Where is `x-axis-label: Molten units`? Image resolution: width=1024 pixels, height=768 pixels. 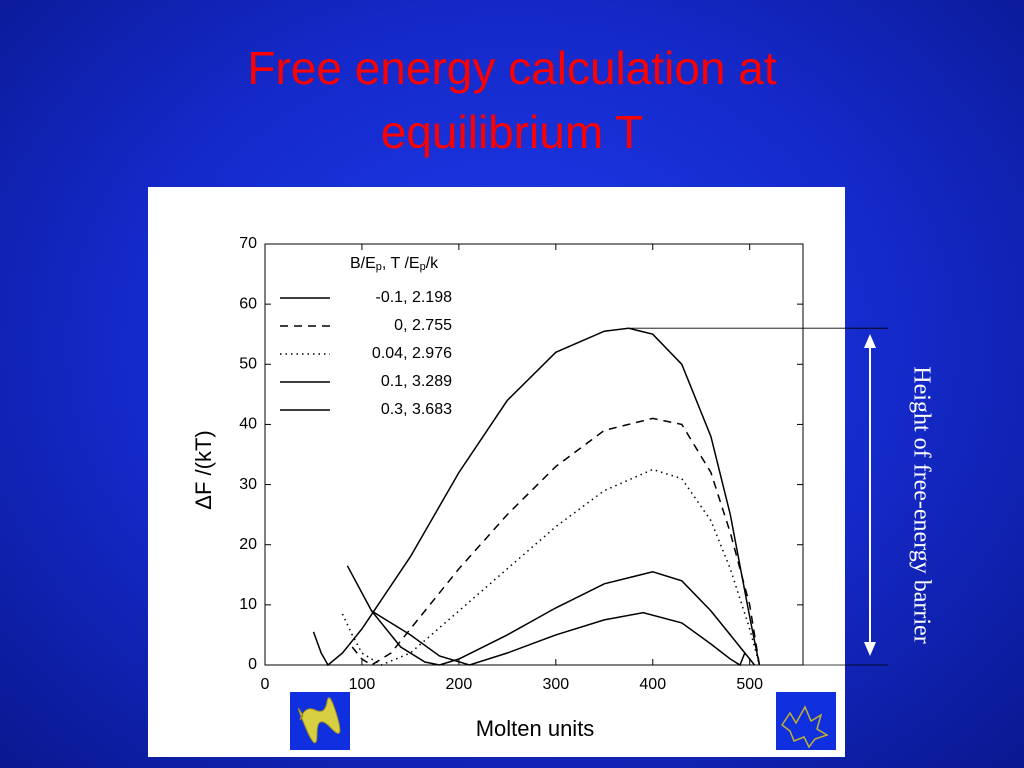
x-axis-label: Molten units is located at coordinates (535, 728).